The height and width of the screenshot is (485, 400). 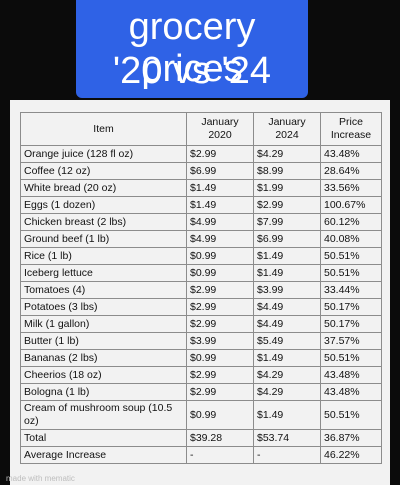 What do you see at coordinates (103, 438) in the screenshot?
I see `cell-item: Total` at bounding box center [103, 438].